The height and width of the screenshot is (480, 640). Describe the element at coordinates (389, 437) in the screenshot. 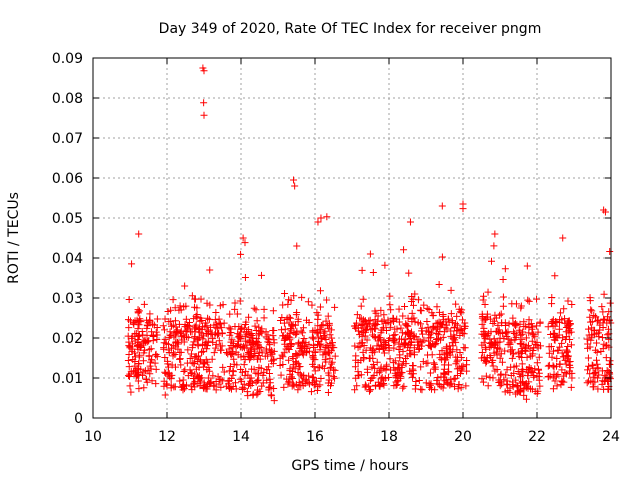

I see `x-tick-label: 18` at that location.